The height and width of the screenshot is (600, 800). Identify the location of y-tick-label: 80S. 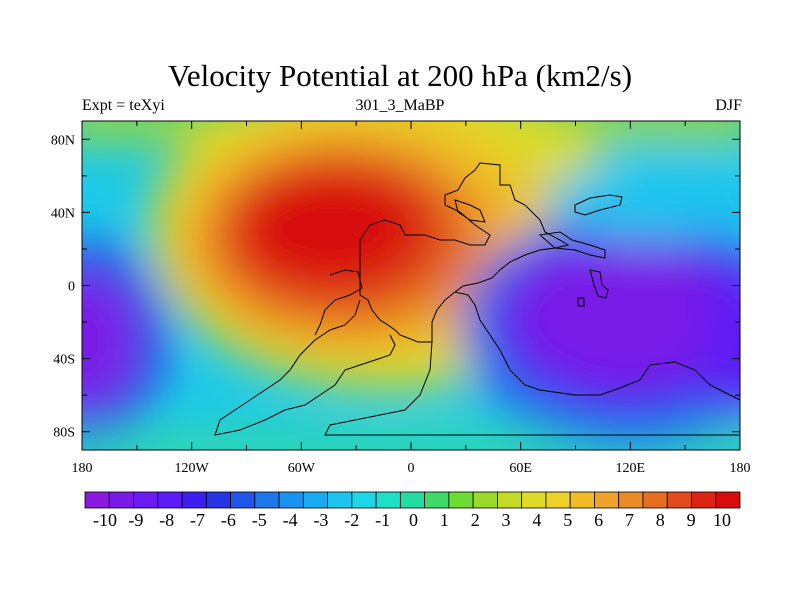
(64, 433).